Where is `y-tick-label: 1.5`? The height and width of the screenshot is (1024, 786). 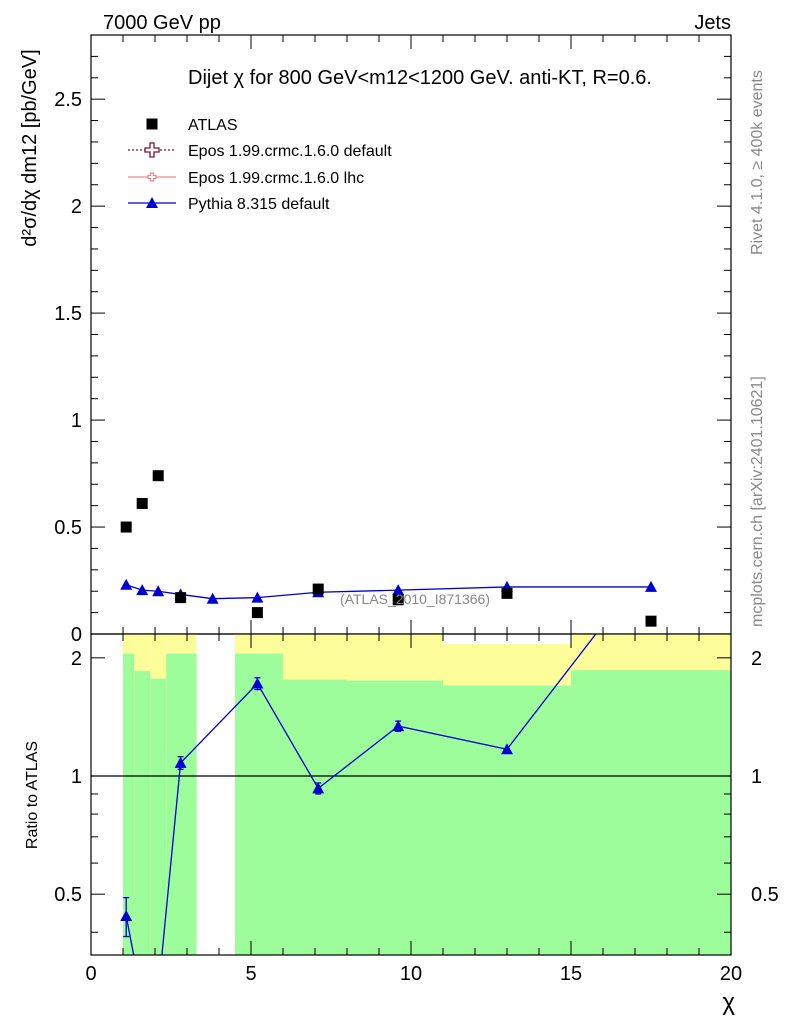 y-tick-label: 1.5 is located at coordinates (68, 314).